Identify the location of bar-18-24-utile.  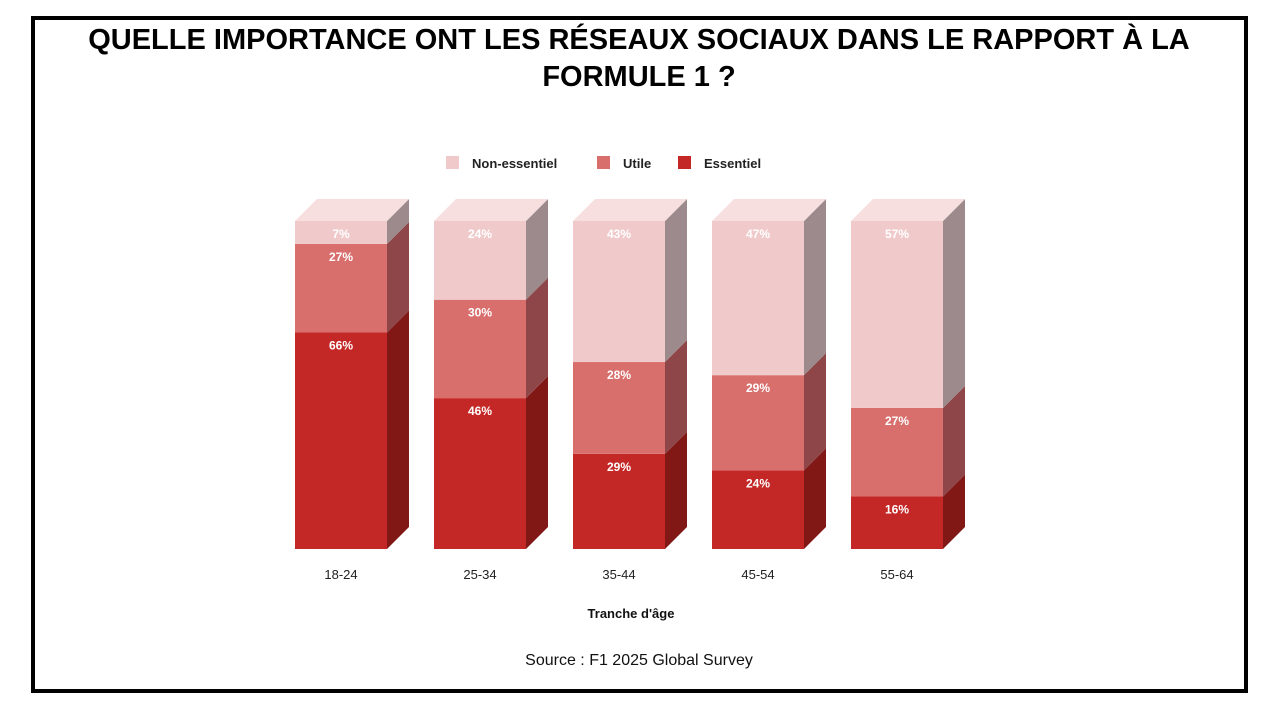
(341, 288).